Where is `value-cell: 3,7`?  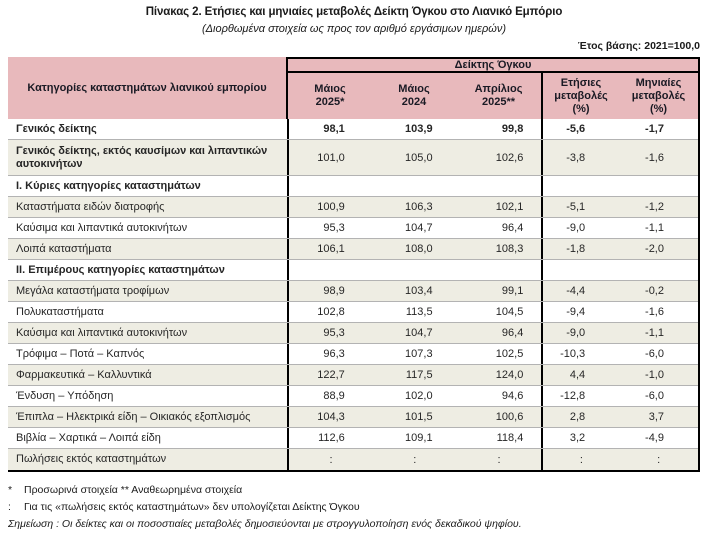
value-cell: 3,7 is located at coordinates (656, 417).